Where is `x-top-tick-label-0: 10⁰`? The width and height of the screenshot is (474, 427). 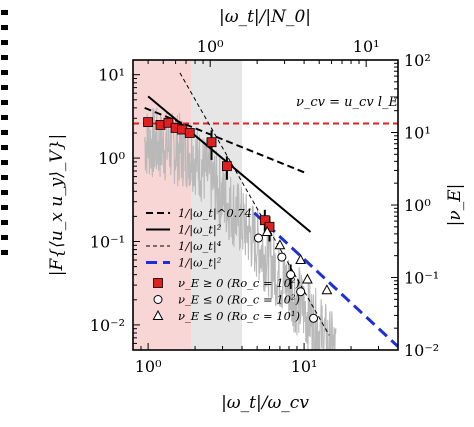
x-top-tick-label-0: 10⁰ is located at coordinates (210, 46).